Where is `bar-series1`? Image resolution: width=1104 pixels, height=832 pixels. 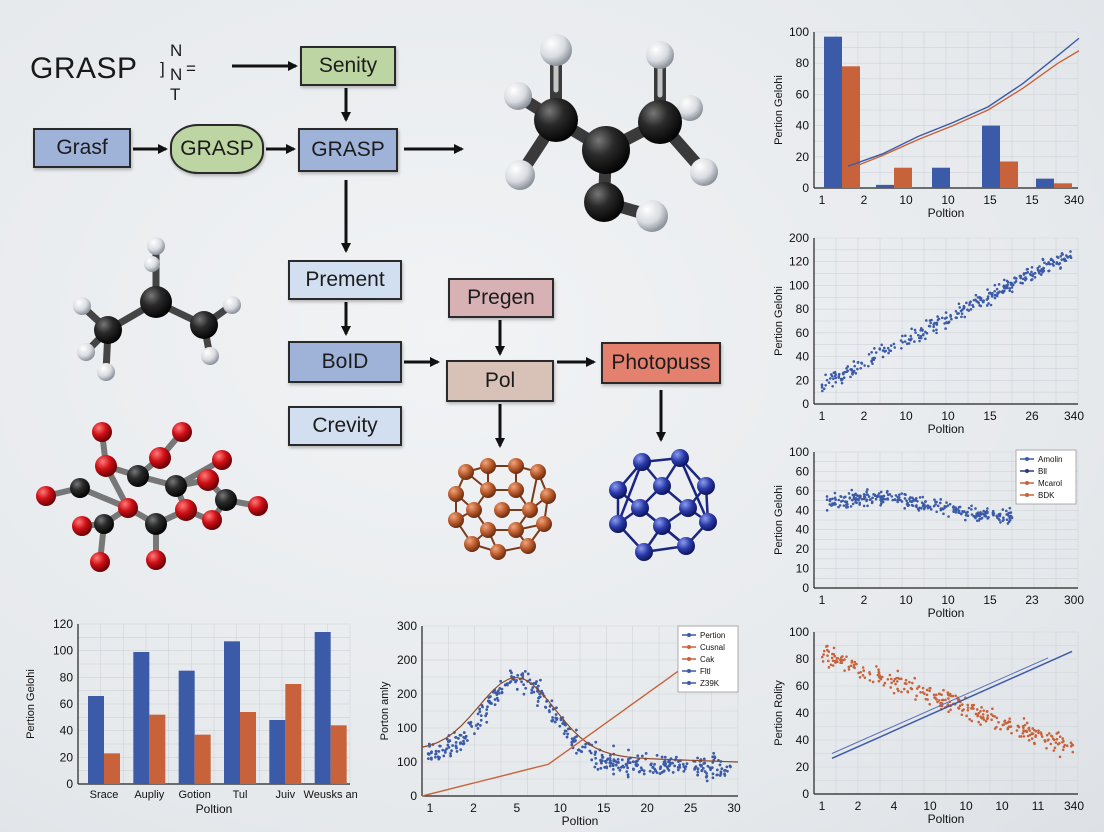 bar-series1 is located at coordinates (277, 752).